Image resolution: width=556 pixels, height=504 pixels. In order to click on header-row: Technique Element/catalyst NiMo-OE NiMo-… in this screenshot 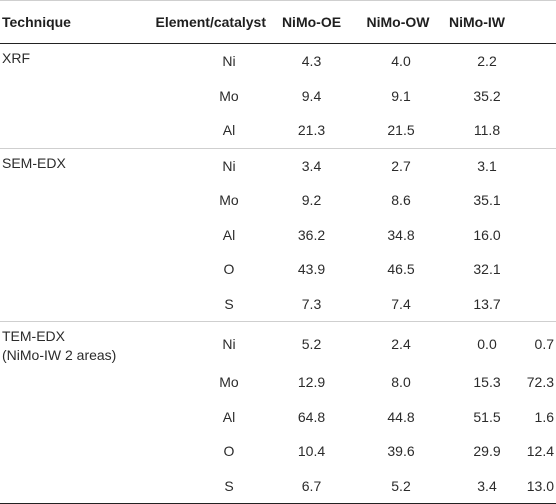, I will do `click(278, 22)`.